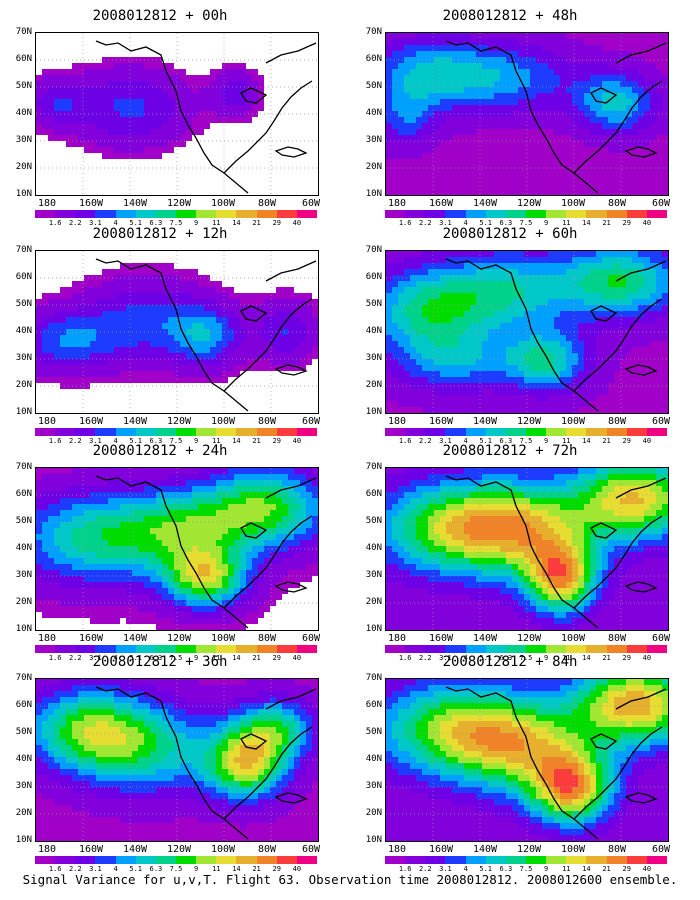 This screenshot has height=900, width=700. Describe the element at coordinates (566, 441) in the screenshot. I see `colorbar-tick-label: 11` at that location.